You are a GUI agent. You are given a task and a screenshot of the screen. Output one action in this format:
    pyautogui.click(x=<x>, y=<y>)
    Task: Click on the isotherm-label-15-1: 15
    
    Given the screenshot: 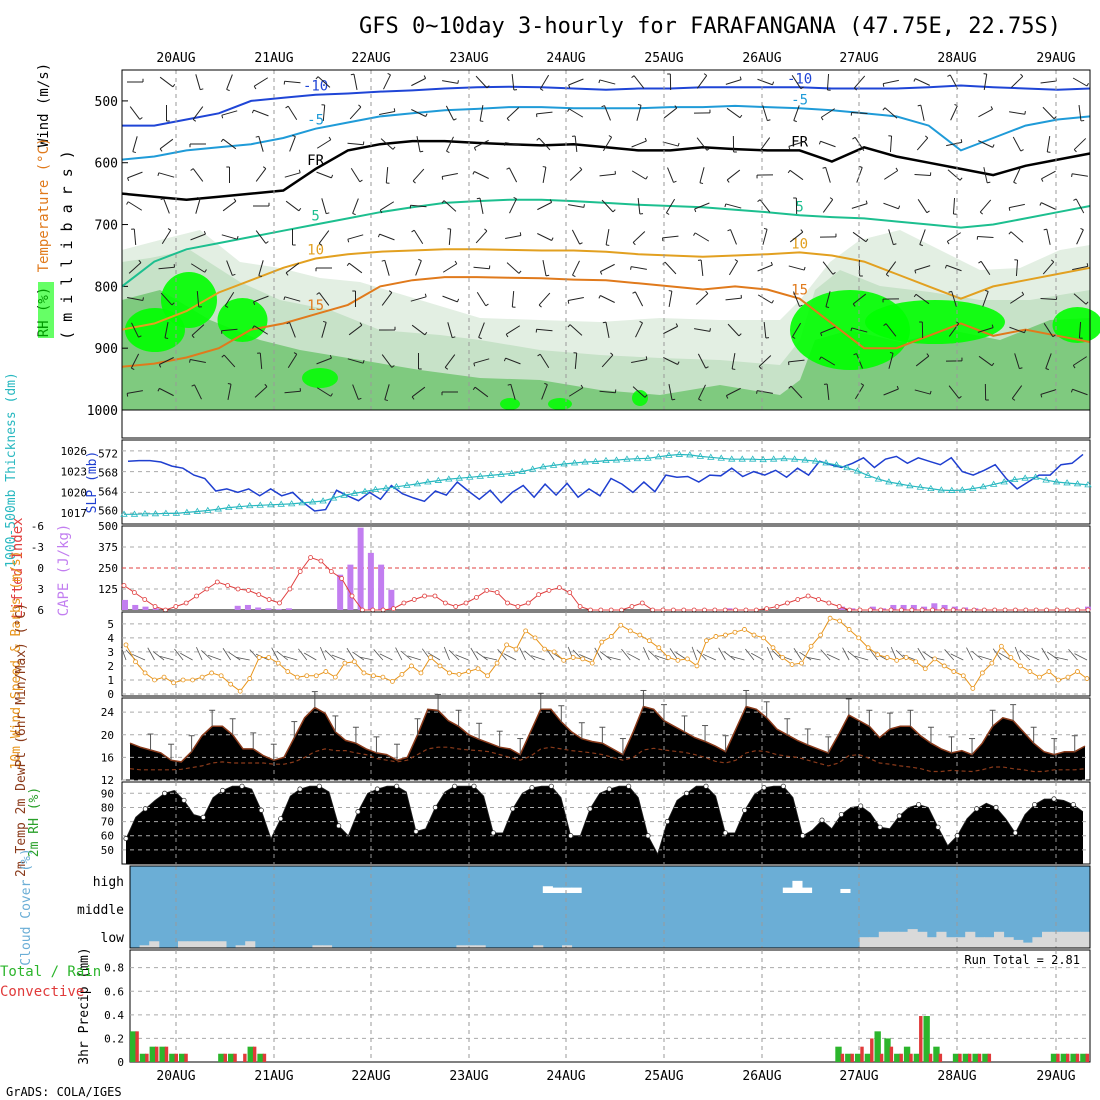 What is the action you would take?
    pyautogui.click(x=799, y=291)
    